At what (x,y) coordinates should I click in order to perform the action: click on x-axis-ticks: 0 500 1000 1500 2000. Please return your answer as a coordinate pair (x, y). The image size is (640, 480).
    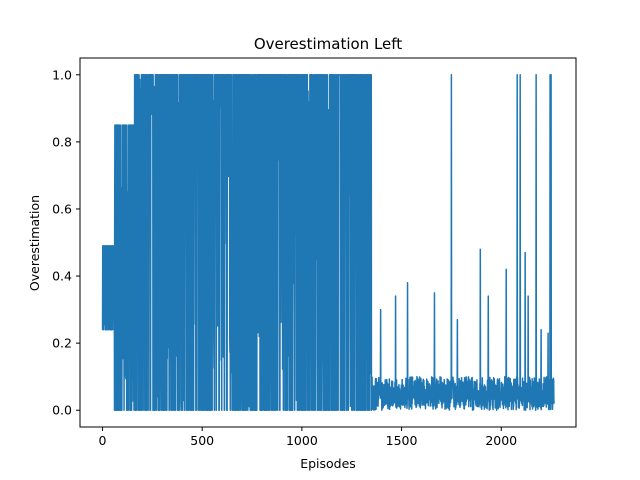
    Looking at the image, I should click on (308, 437).